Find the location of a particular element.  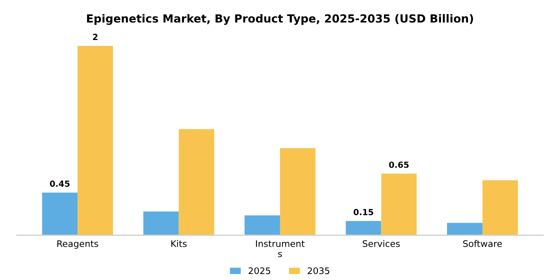

data-label: 0.45 is located at coordinates (60, 183).